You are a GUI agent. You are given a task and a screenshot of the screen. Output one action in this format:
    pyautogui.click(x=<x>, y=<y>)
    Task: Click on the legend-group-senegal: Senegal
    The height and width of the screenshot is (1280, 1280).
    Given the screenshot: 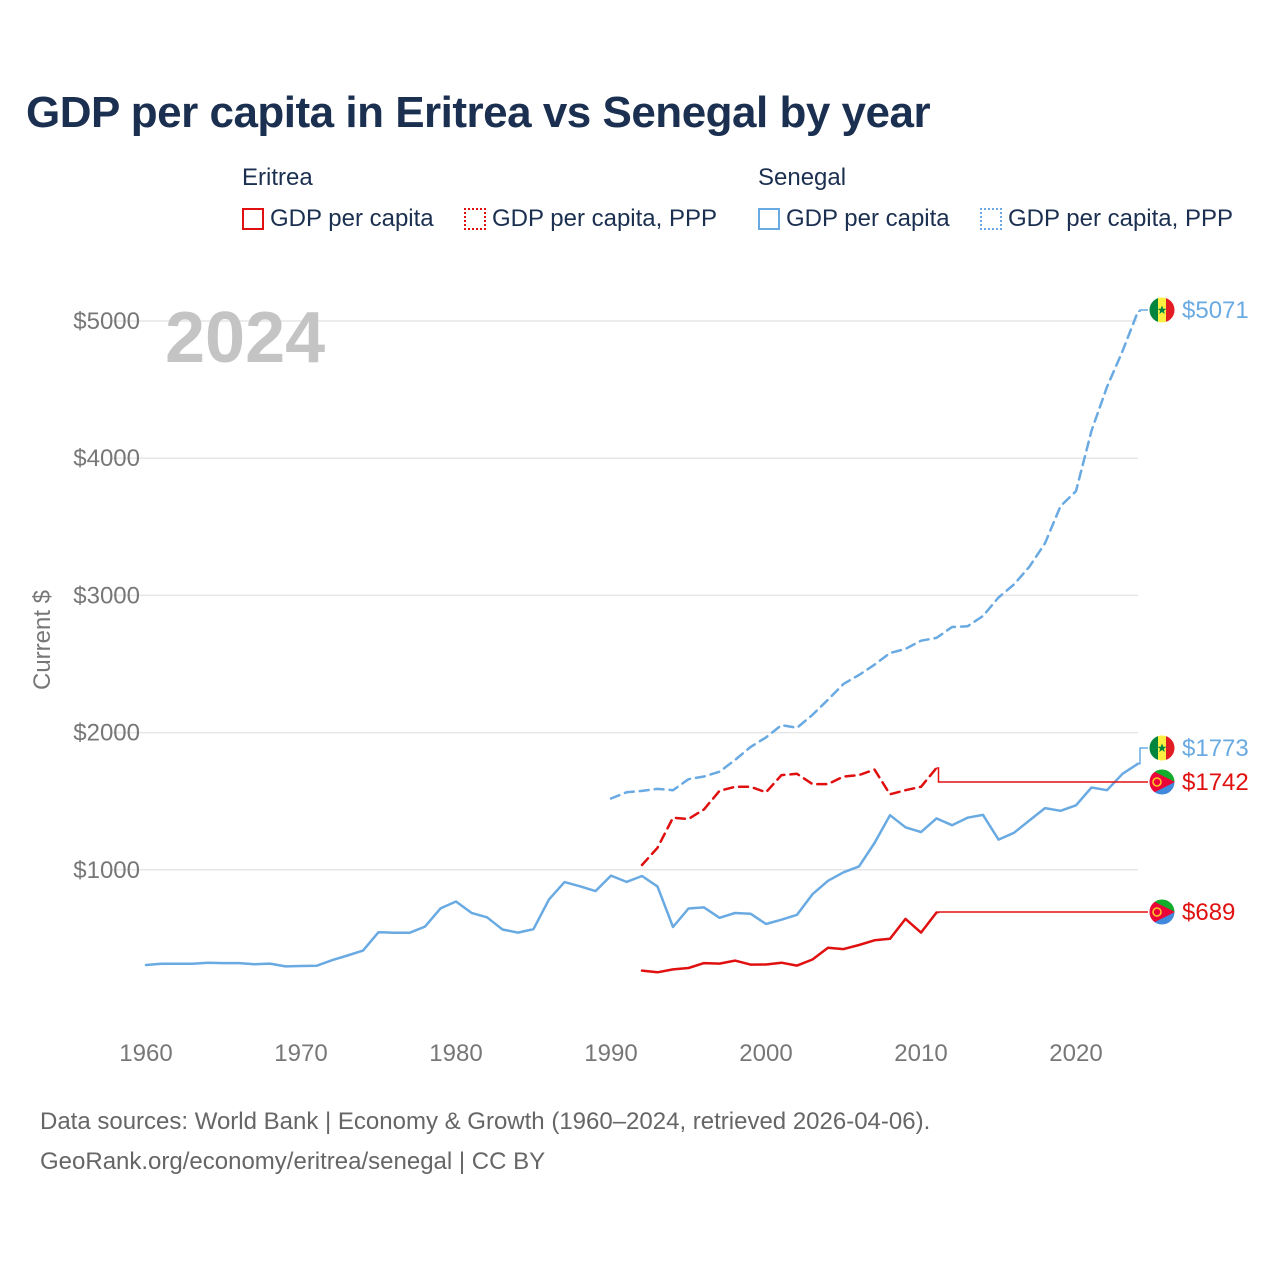 What is the action you would take?
    pyautogui.click(x=802, y=177)
    